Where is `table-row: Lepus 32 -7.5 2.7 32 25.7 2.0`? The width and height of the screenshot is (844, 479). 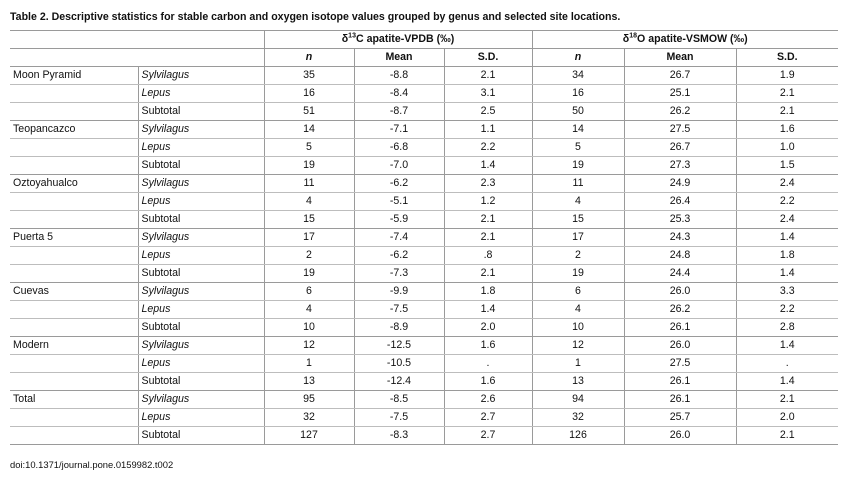
table-row: Lepus 32 -7.5 2.7 32 25.7 2.0 is located at coordinates (424, 417).